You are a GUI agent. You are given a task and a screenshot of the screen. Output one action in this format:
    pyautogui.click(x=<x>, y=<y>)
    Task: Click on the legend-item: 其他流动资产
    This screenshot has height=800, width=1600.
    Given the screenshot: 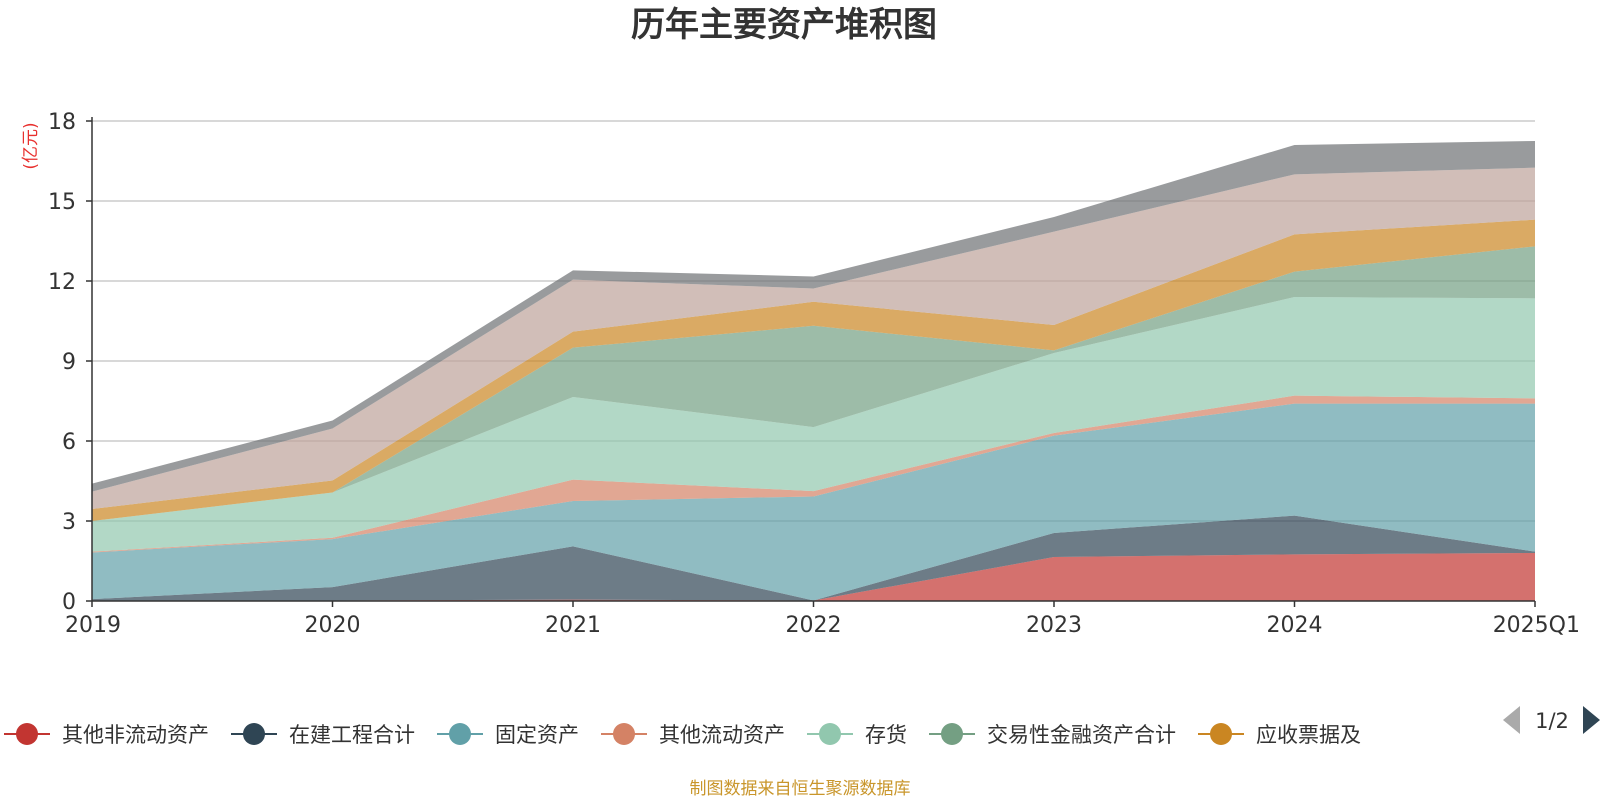 What is the action you would take?
    pyautogui.click(x=693, y=735)
    